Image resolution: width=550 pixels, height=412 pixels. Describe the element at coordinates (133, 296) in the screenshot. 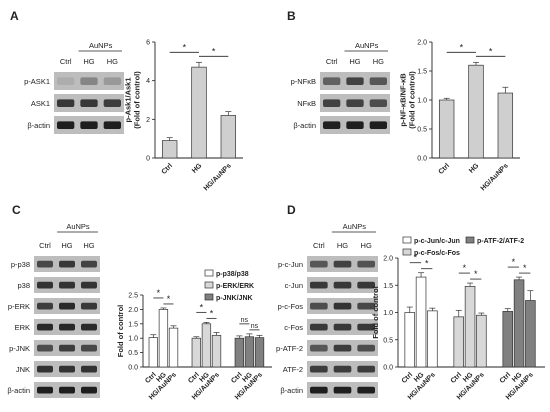

I see `y-tick-label: 2.5` at that location.